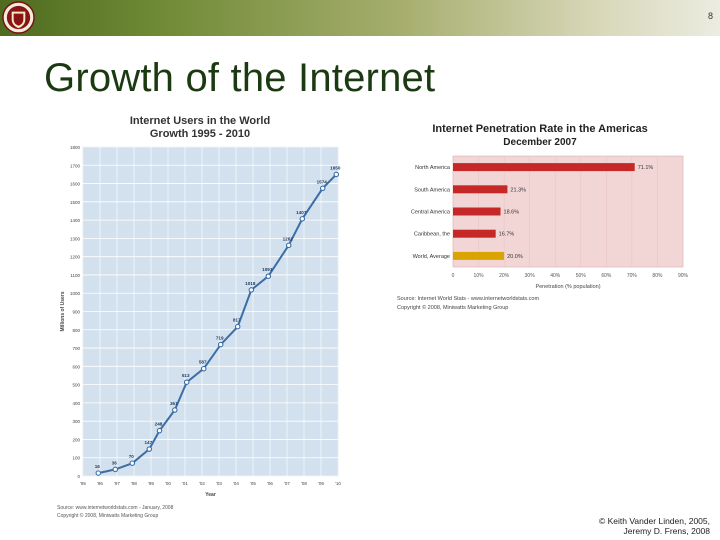 Image resolution: width=720 pixels, height=540 pixels. What do you see at coordinates (657, 276) in the screenshot?
I see `x-tick-label: 80%` at bounding box center [657, 276].